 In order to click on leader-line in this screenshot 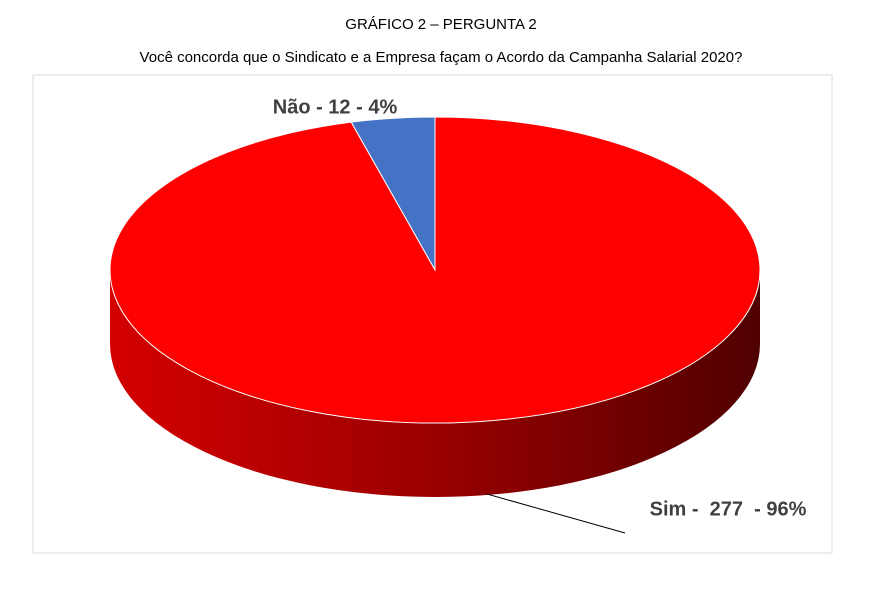, I will do `click(556, 513)`.